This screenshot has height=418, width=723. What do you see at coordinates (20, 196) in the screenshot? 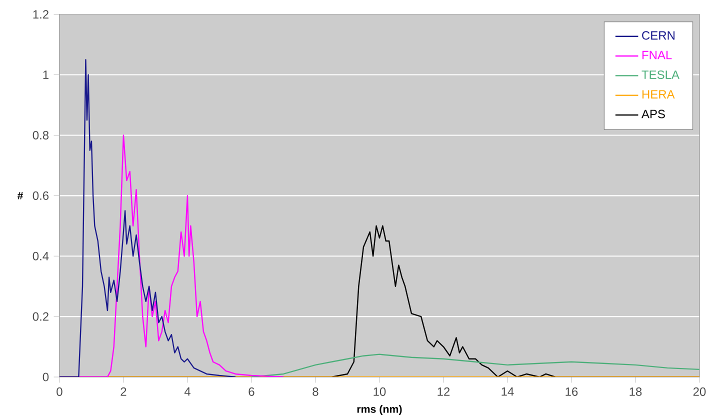
I see `y-axis-title: #` at bounding box center [20, 196].